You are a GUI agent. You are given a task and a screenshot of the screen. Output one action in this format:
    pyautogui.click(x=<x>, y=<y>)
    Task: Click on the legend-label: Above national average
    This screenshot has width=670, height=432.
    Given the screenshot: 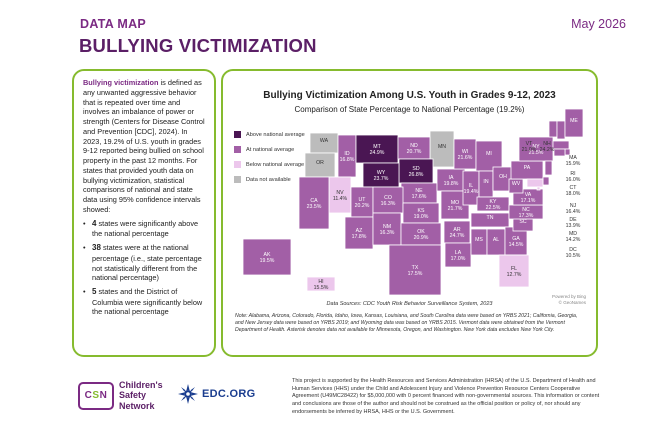 What is the action you would take?
    pyautogui.click(x=275, y=134)
    